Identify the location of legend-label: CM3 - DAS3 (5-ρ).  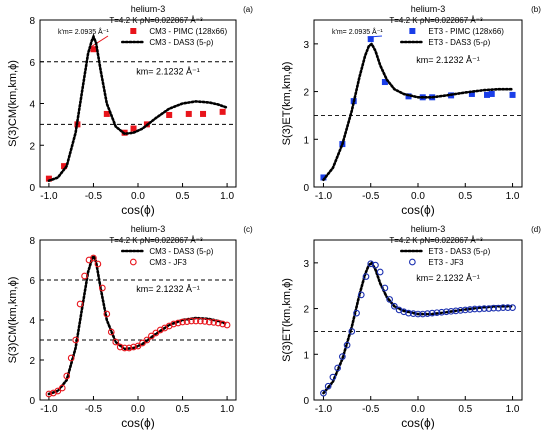
(181, 251).